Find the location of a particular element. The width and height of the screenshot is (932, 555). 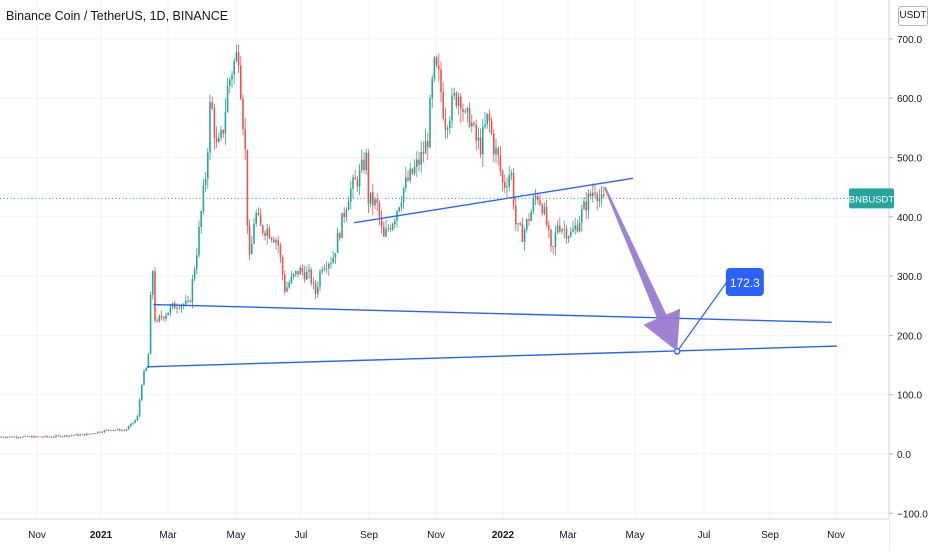

x-tick-label: Mar is located at coordinates (168, 535).